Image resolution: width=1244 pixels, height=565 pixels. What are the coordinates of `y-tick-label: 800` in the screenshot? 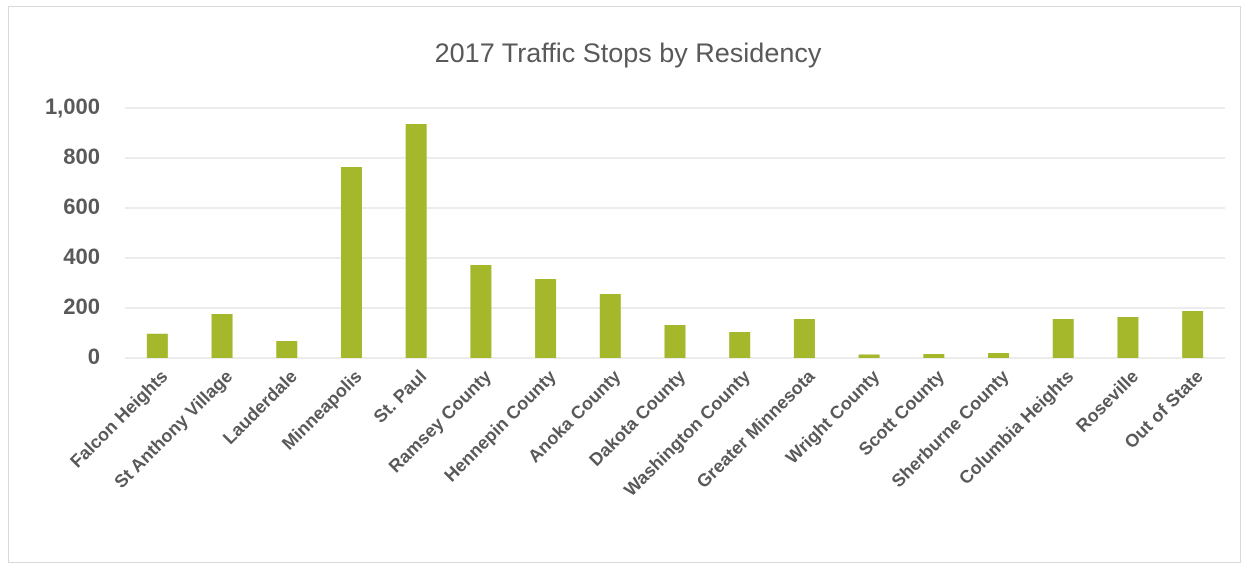 It's located at (81, 156).